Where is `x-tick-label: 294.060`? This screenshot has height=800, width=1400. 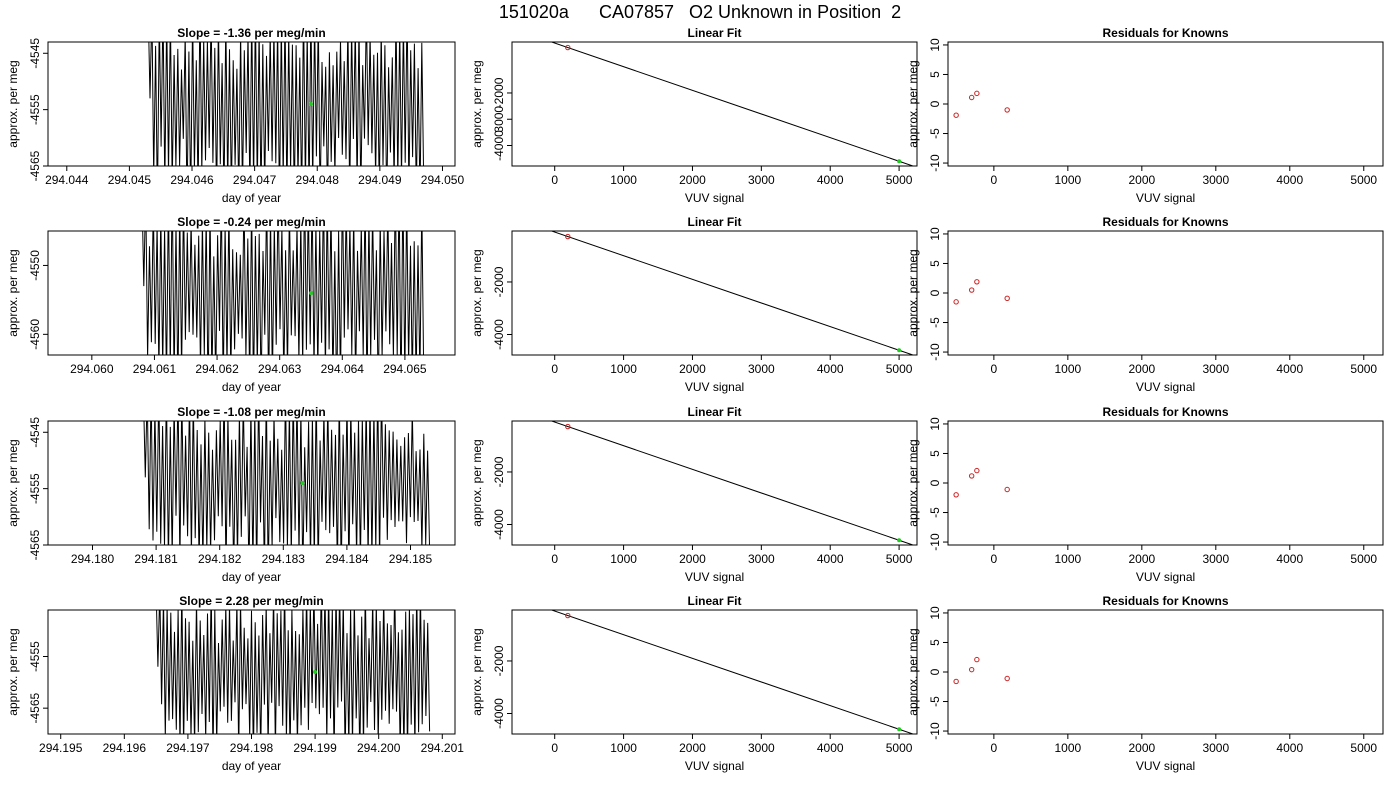 x-tick-label: 294.060 is located at coordinates (92, 369).